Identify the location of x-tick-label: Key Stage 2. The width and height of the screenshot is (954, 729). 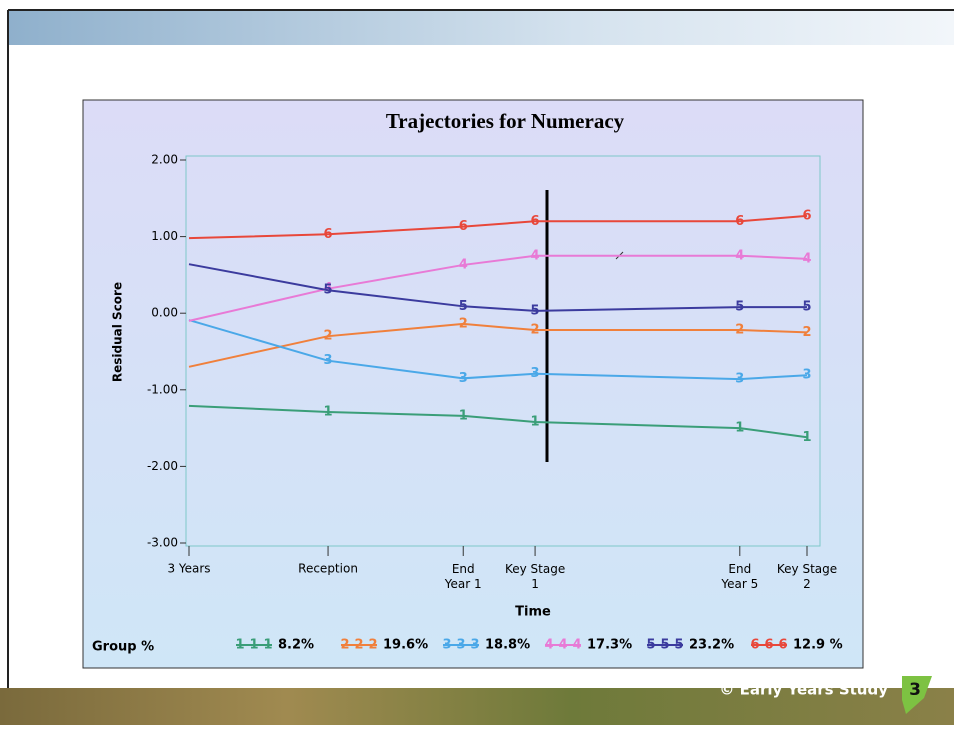
(807, 576).